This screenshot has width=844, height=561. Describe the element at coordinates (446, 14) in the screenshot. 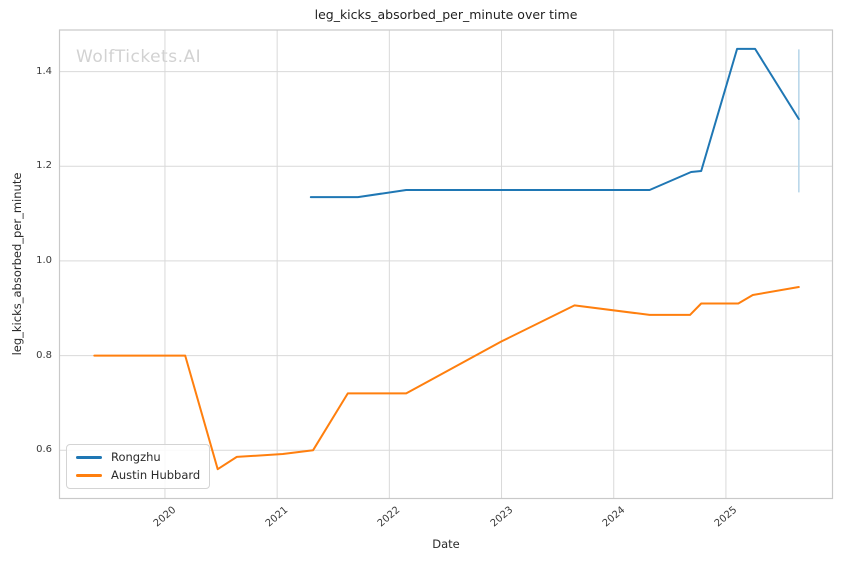

I see `chart-title: leg_kicks_absorbed_per_minute over time` at that location.